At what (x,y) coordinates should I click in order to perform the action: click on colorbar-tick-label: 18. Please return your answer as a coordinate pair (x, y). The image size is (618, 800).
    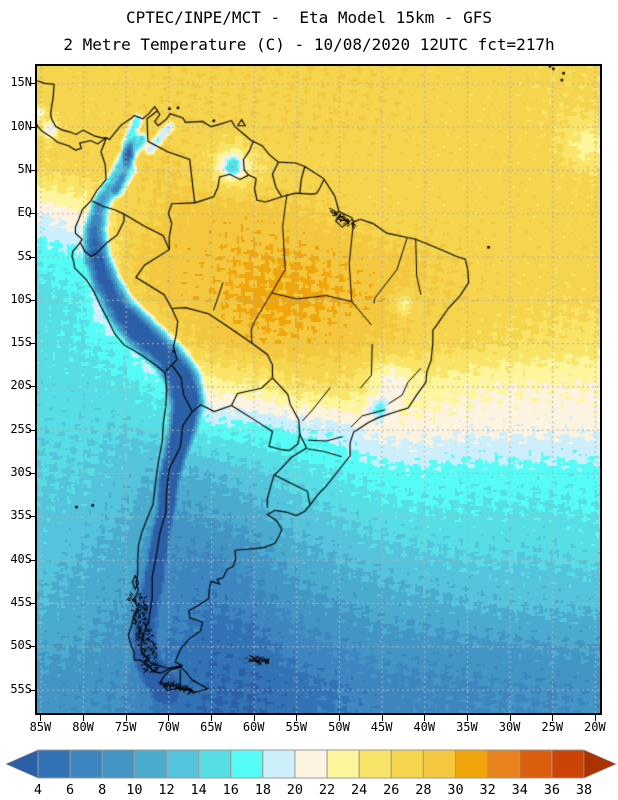
    Looking at the image, I should click on (263, 790).